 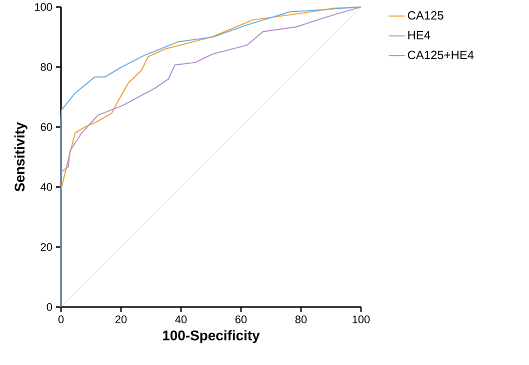 I want to click on x-tick-label: 40, so click(x=181, y=320).